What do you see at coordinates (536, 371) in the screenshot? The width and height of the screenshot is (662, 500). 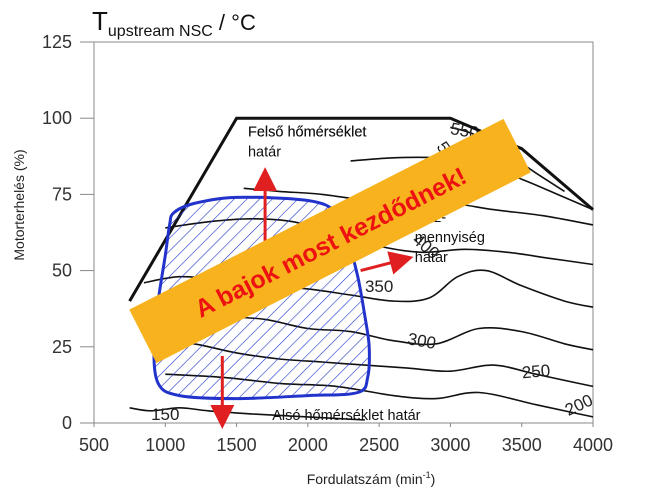 I see `contour-label: 250` at bounding box center [536, 371].